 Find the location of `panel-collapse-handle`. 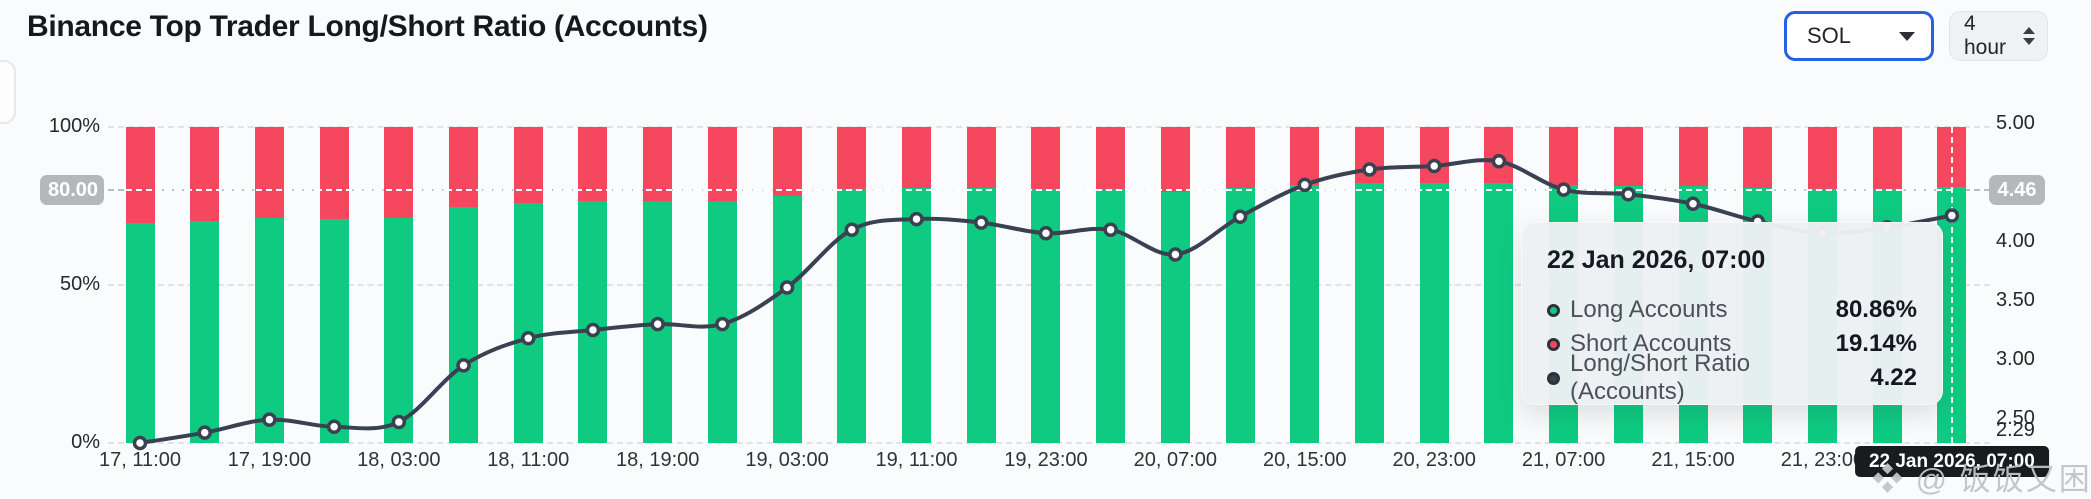

panel-collapse-handle is located at coordinates (8, 92).